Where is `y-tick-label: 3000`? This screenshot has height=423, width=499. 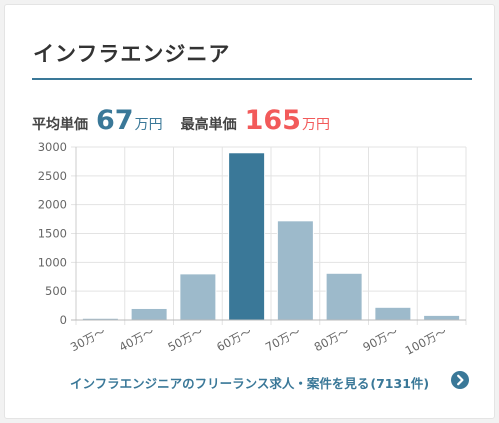
y-tick-label: 3000 is located at coordinates (52, 147).